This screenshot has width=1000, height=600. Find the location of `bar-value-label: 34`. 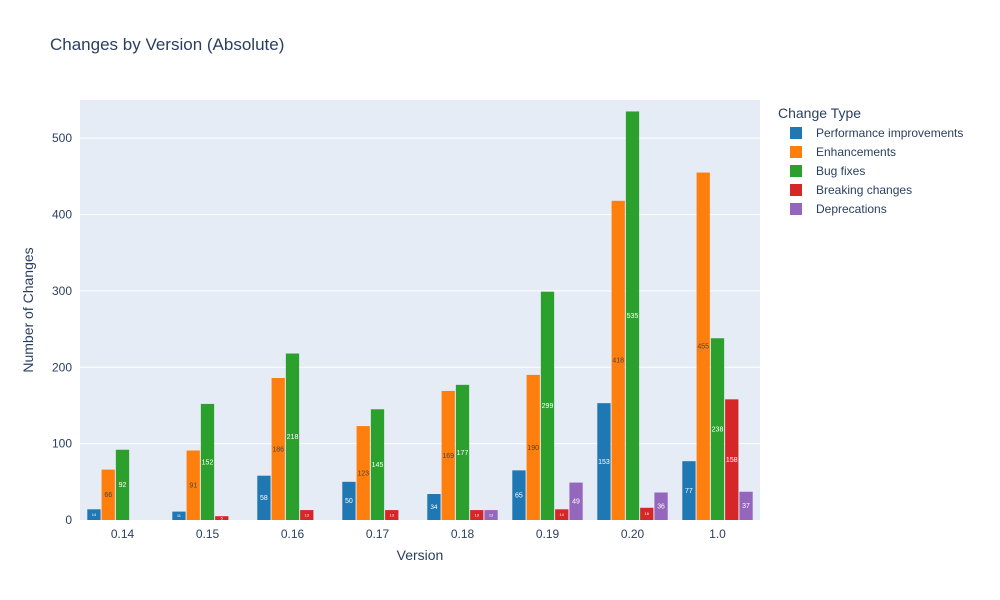

bar-value-label: 34 is located at coordinates (434, 507).